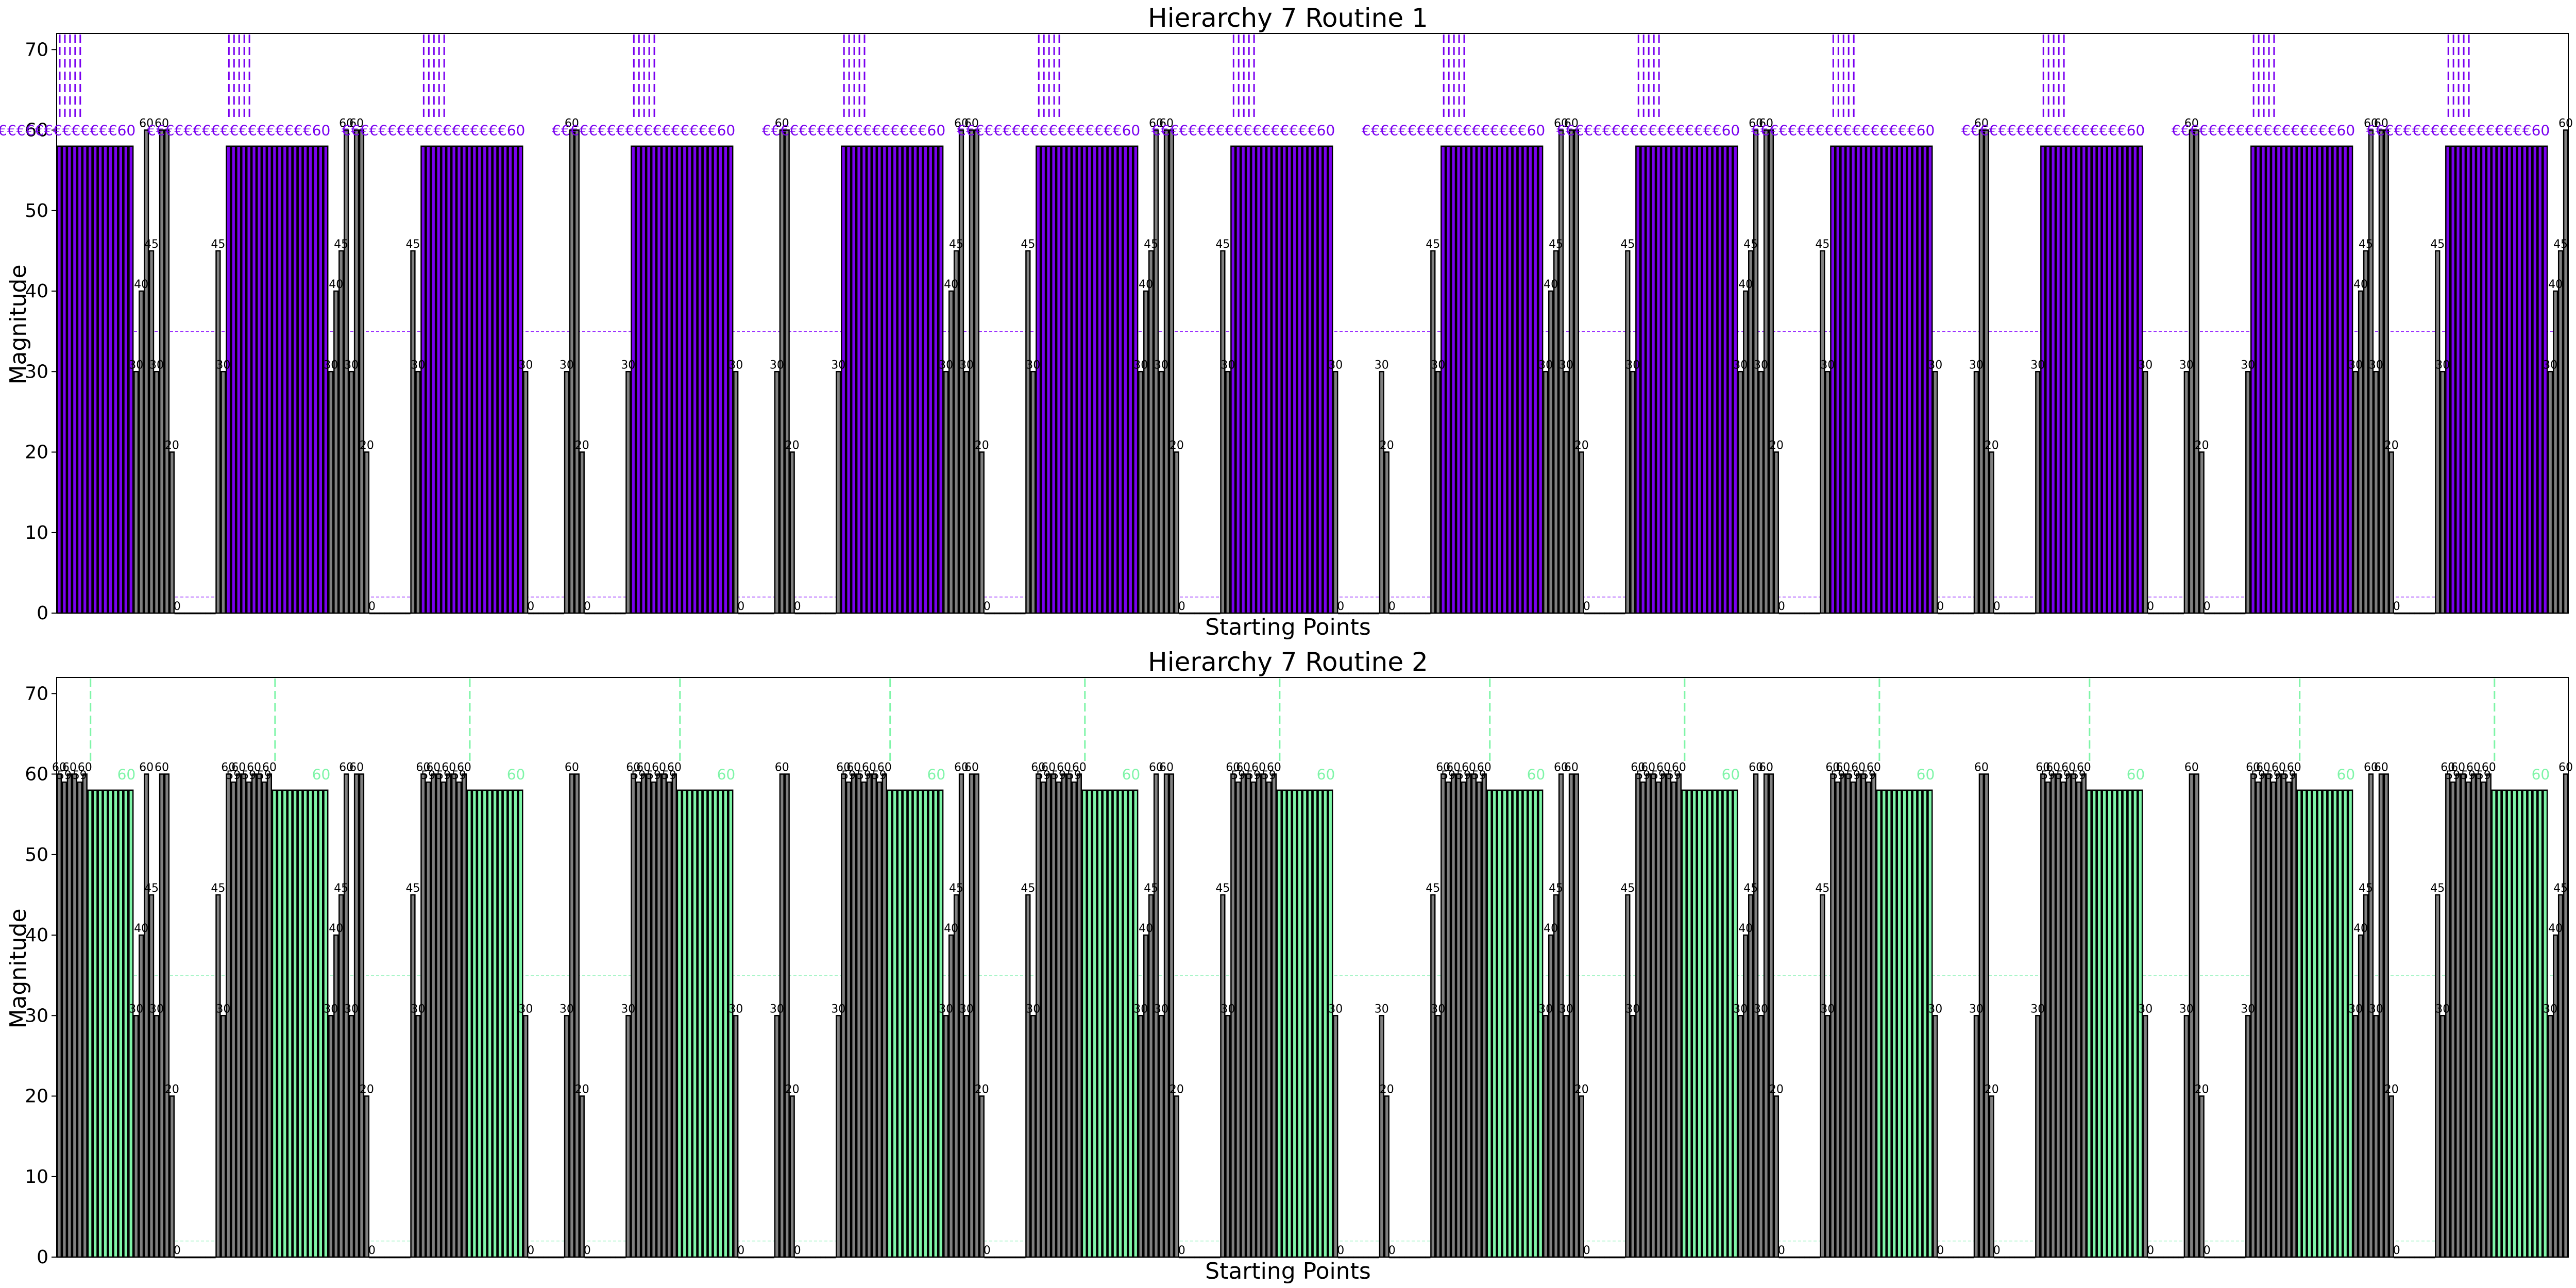 The image size is (2576, 1288). Describe the element at coordinates (43, 1257) in the screenshot. I see `y-tick-label: 0` at that location.